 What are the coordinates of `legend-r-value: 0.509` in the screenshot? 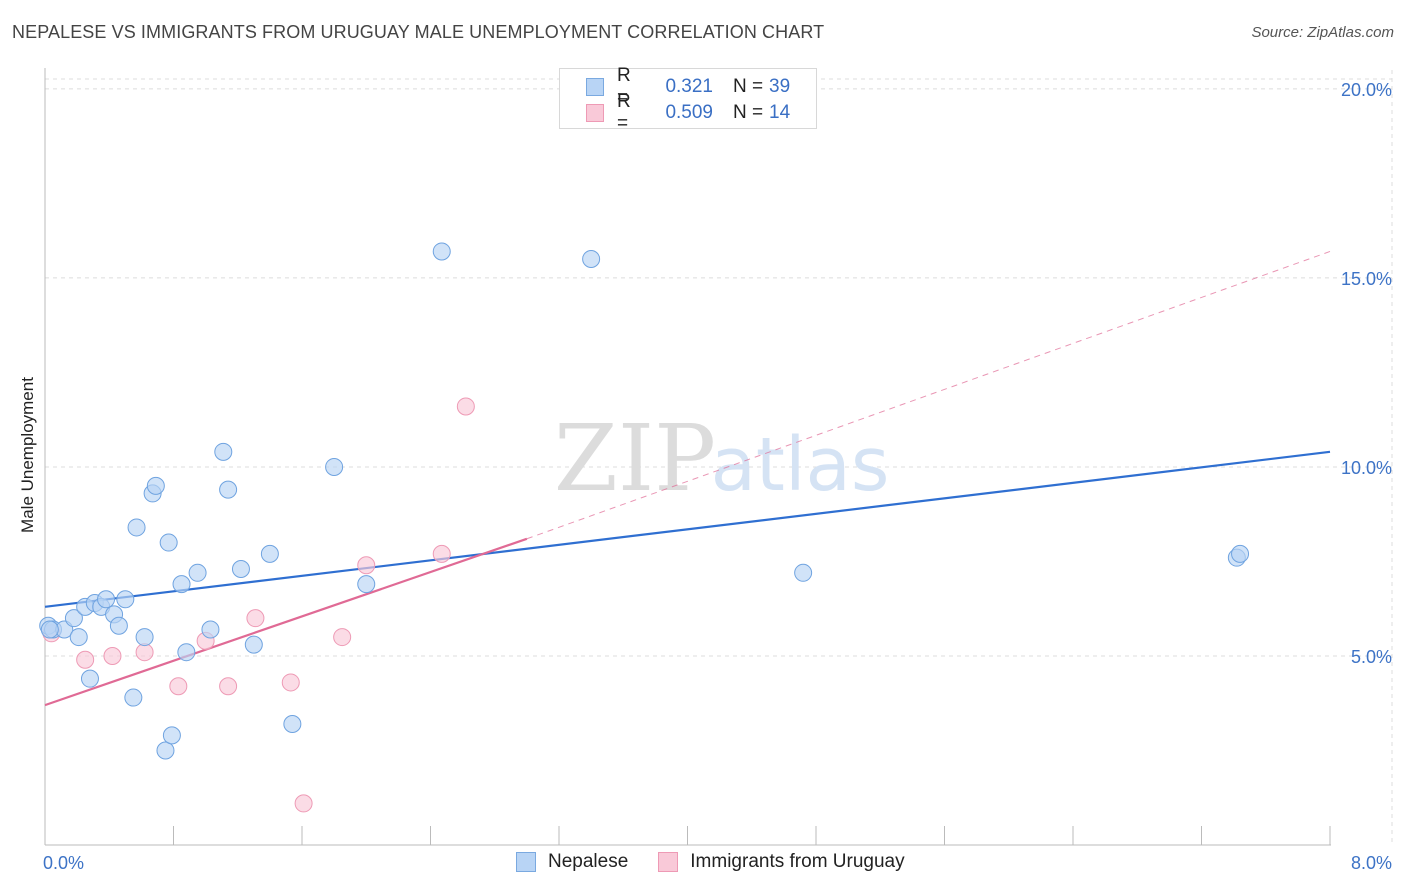 It's located at (689, 112).